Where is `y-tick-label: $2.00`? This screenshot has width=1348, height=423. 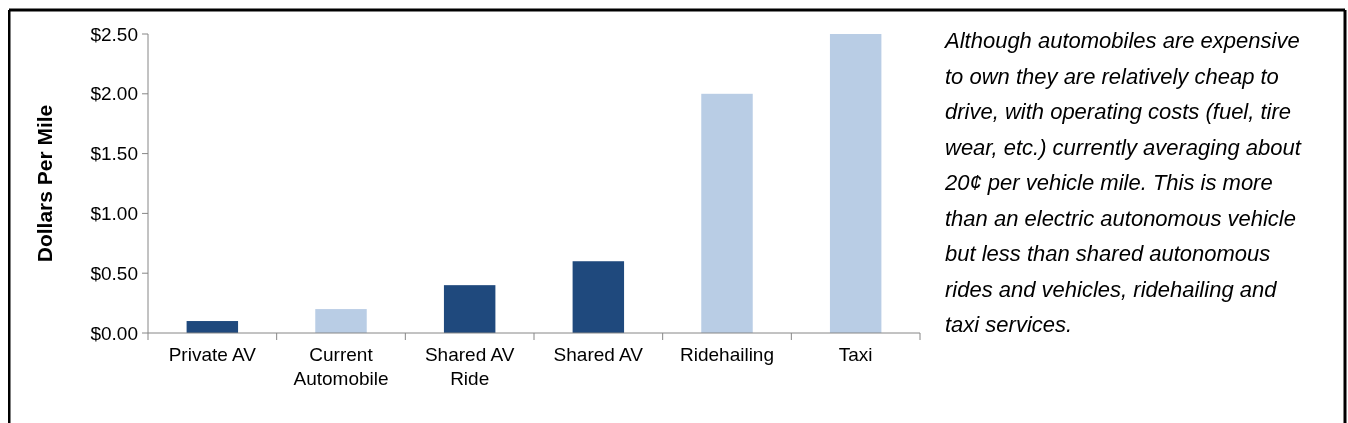 y-tick-label: $2.00 is located at coordinates (114, 94).